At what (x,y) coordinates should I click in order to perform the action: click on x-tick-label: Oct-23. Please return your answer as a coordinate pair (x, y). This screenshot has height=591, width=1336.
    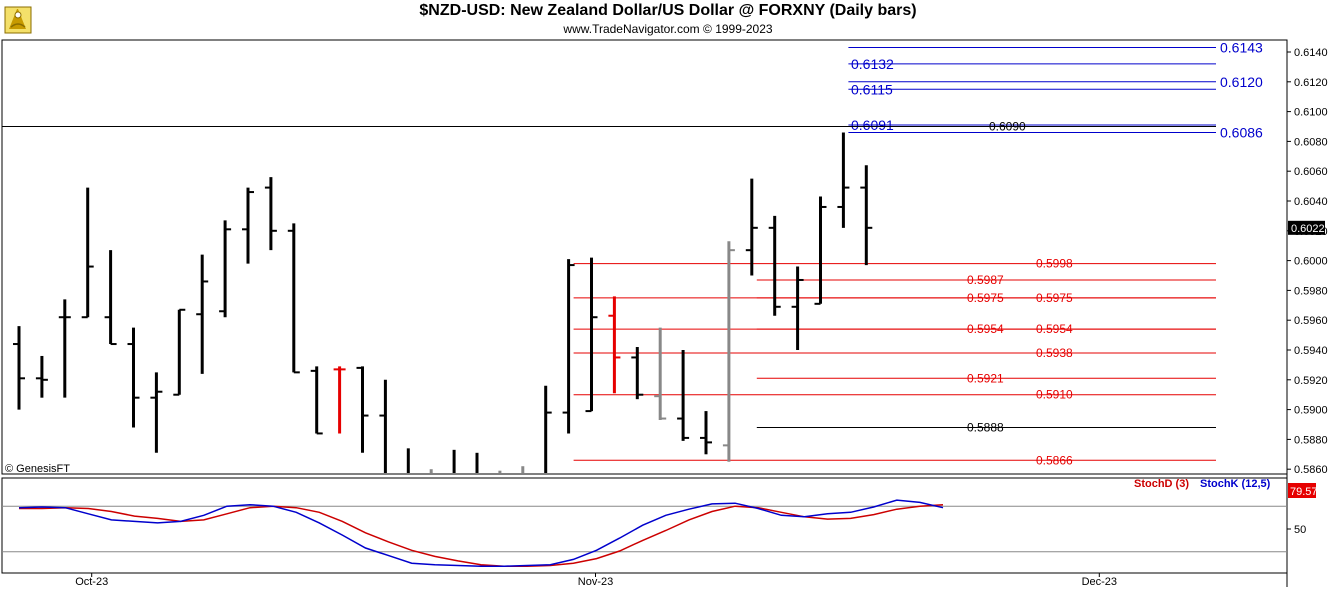
    Looking at the image, I should click on (91, 582).